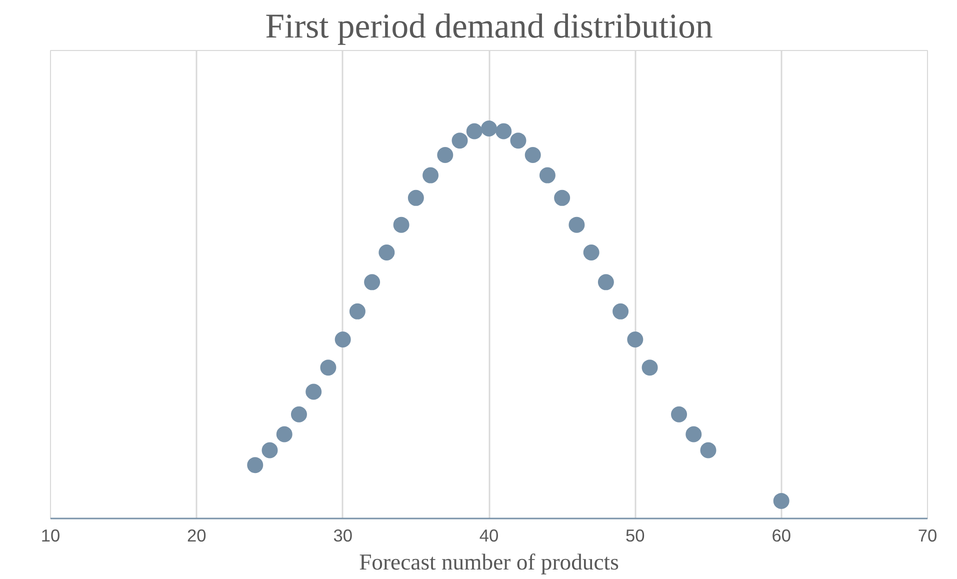 The width and height of the screenshot is (957, 579). What do you see at coordinates (489, 536) in the screenshot?
I see `x-tick-label: 40` at bounding box center [489, 536].